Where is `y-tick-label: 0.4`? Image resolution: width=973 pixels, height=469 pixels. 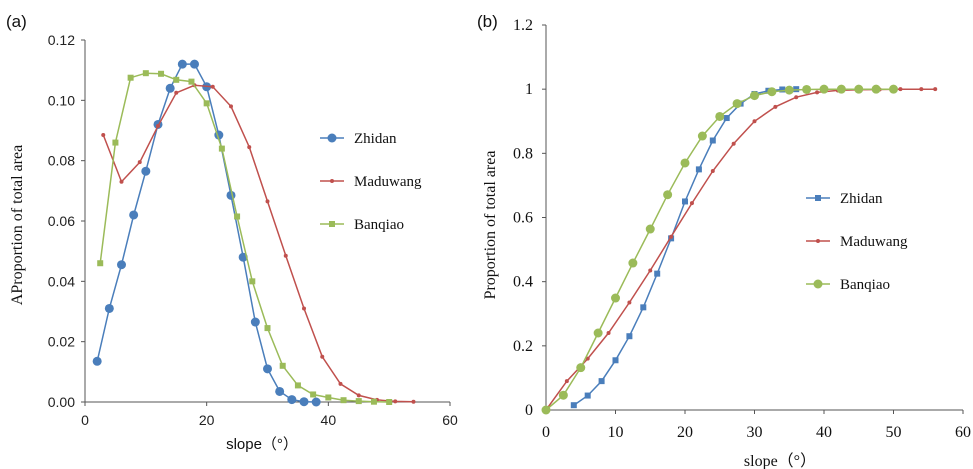 y-tick-label: 0.4 is located at coordinates (523, 282).